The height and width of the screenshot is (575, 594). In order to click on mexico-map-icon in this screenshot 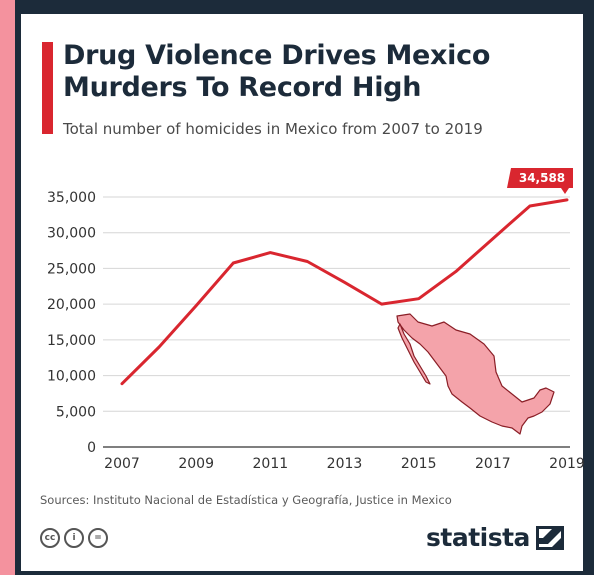, I will do `click(475, 374)`.